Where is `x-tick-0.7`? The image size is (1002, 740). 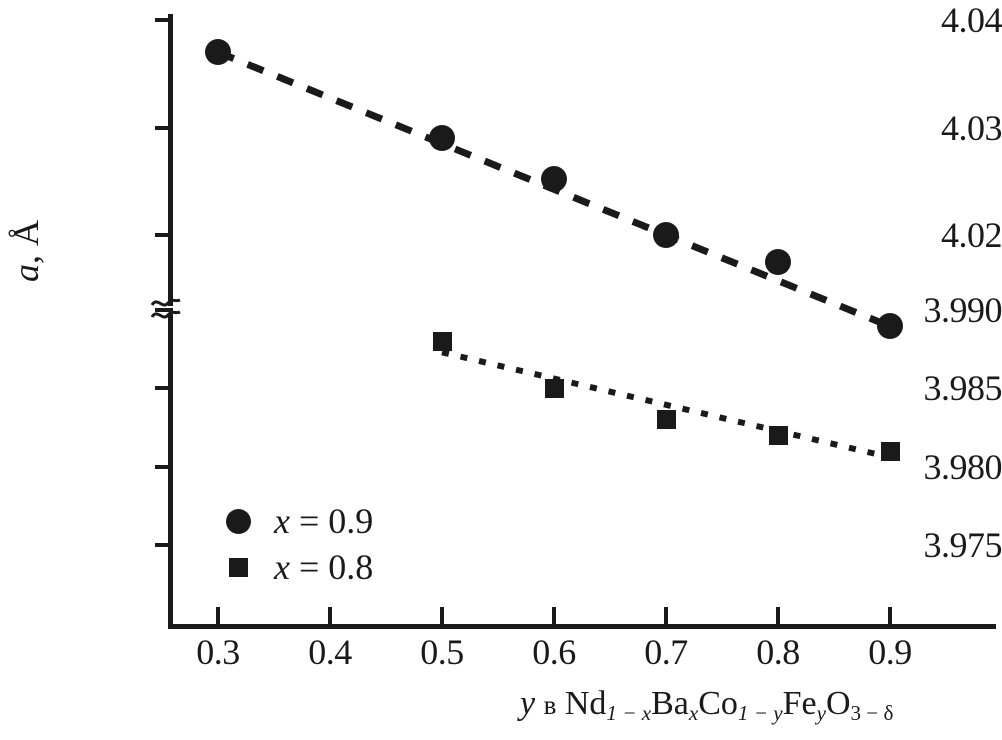
x-tick-0.7 is located at coordinates (666, 616).